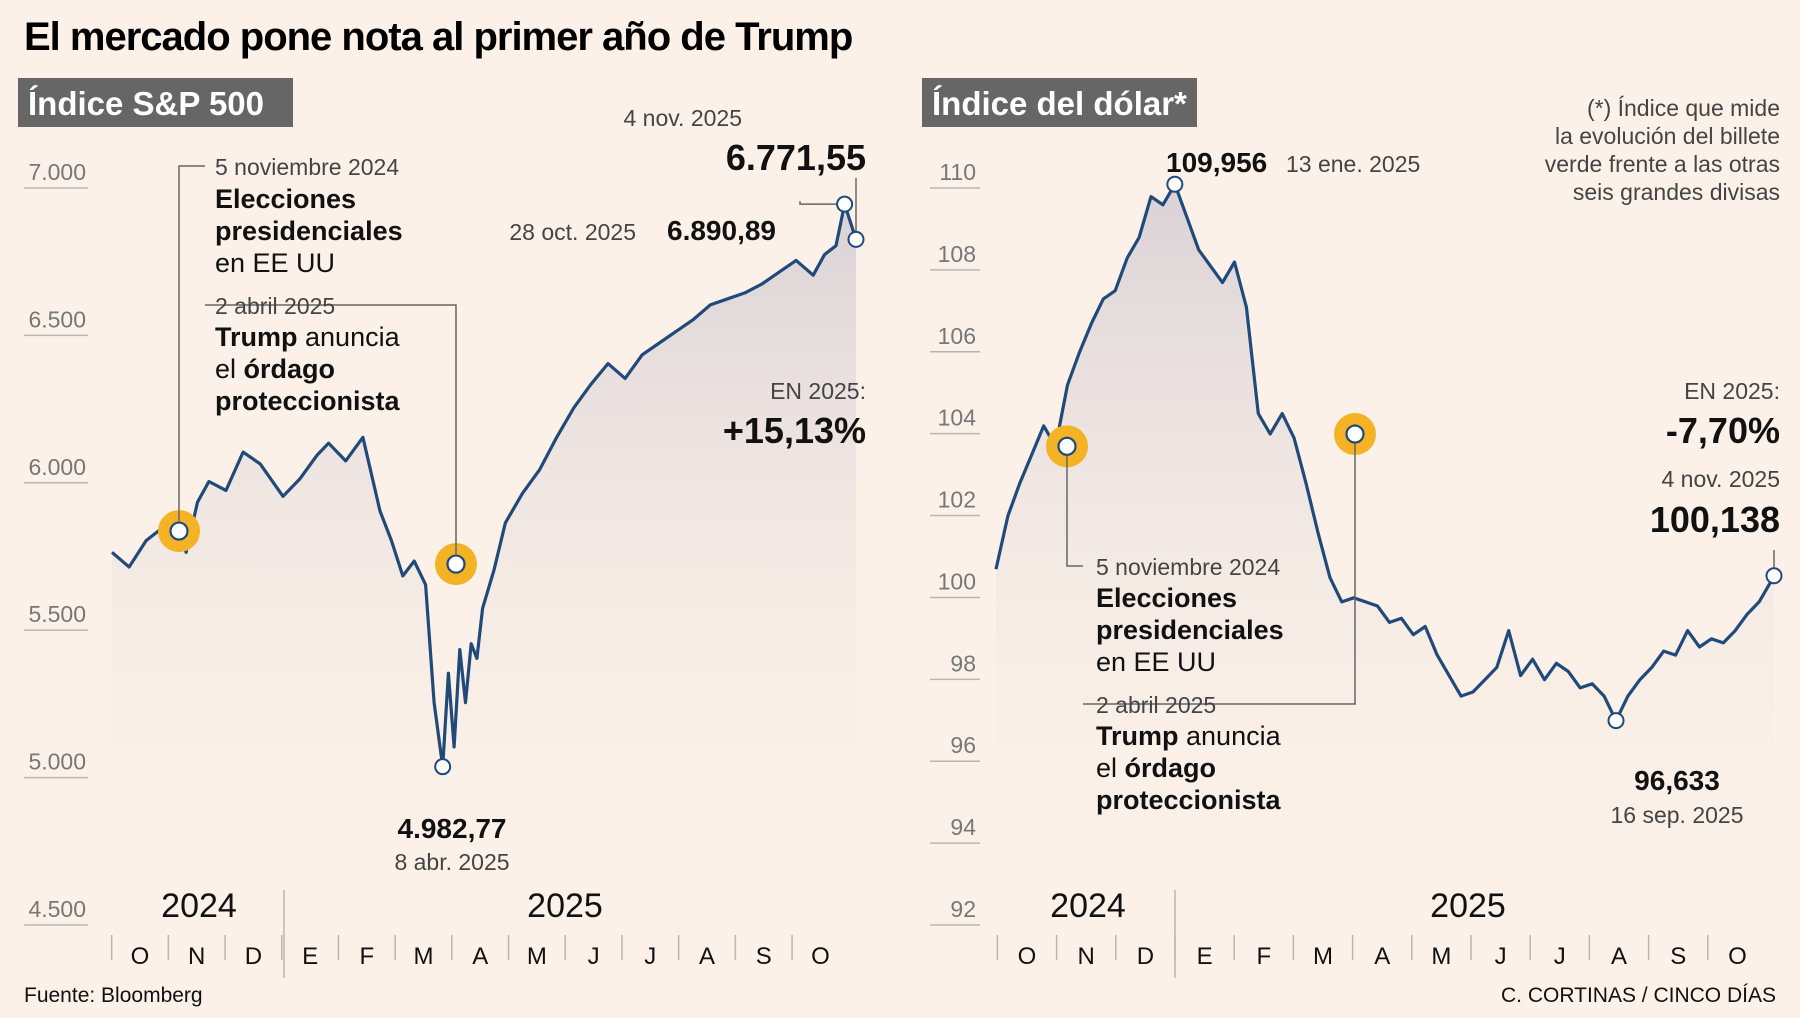 Image resolution: width=1800 pixels, height=1018 pixels. What do you see at coordinates (57, 319) in the screenshot?
I see `sp500-ytick-label: 6.500` at bounding box center [57, 319].